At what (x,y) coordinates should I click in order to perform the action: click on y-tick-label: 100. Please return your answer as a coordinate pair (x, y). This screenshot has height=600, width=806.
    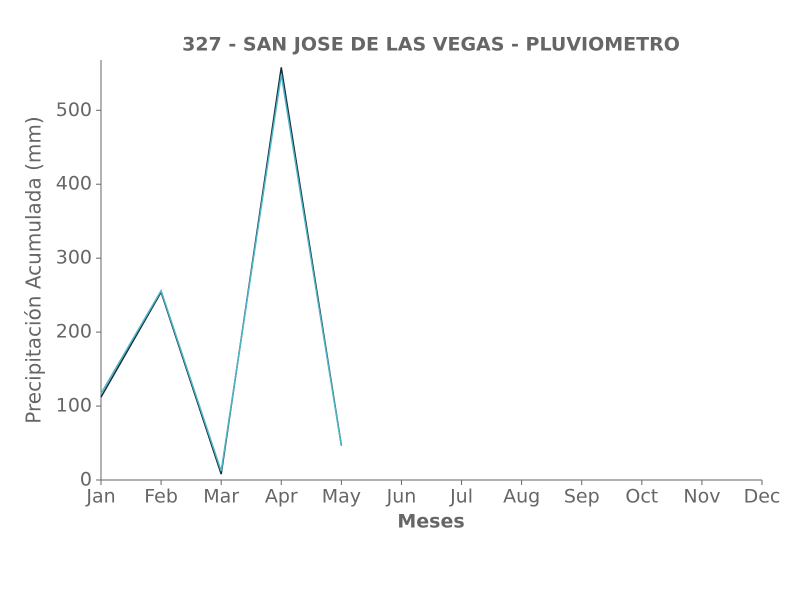
    Looking at the image, I should click on (74, 406).